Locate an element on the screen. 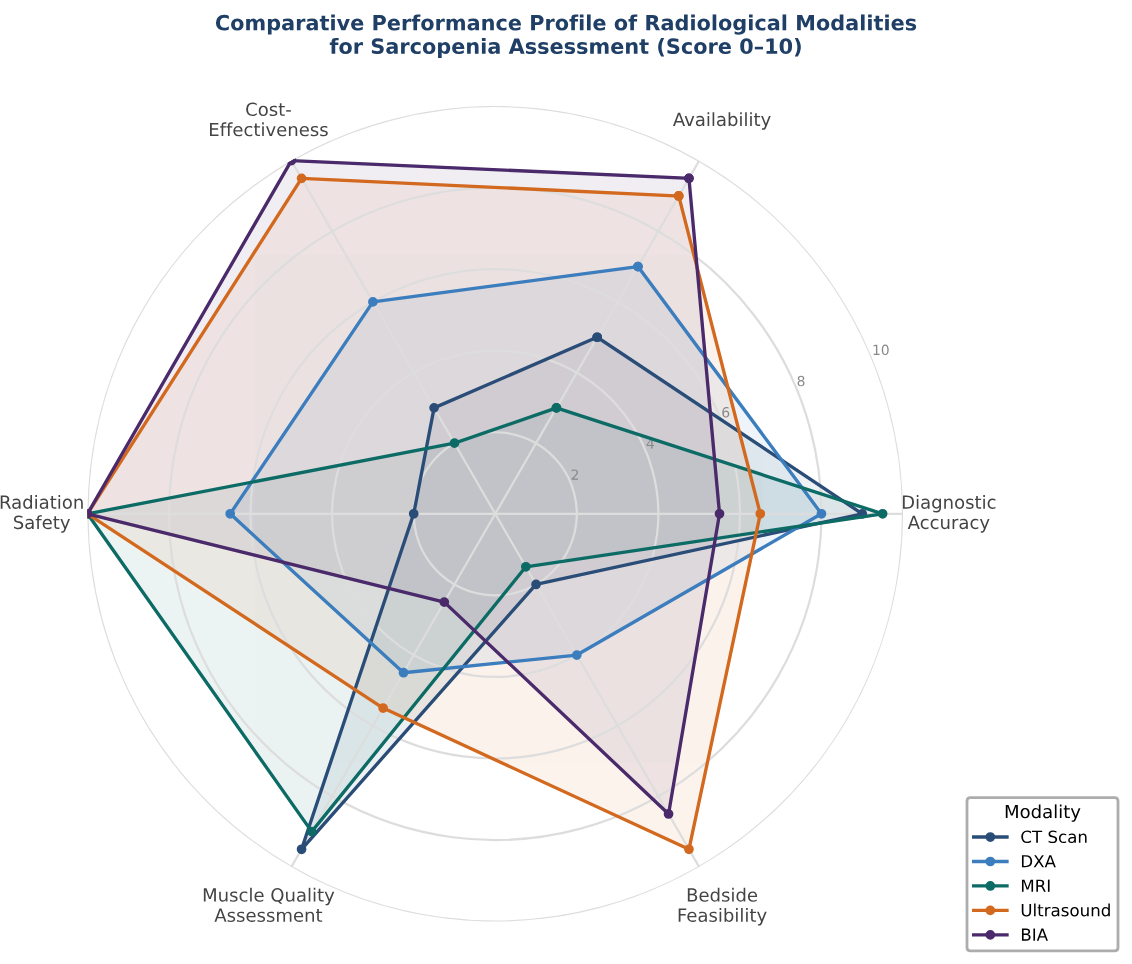 The width and height of the screenshot is (1132, 964). legend-label: MRI is located at coordinates (1035, 885).